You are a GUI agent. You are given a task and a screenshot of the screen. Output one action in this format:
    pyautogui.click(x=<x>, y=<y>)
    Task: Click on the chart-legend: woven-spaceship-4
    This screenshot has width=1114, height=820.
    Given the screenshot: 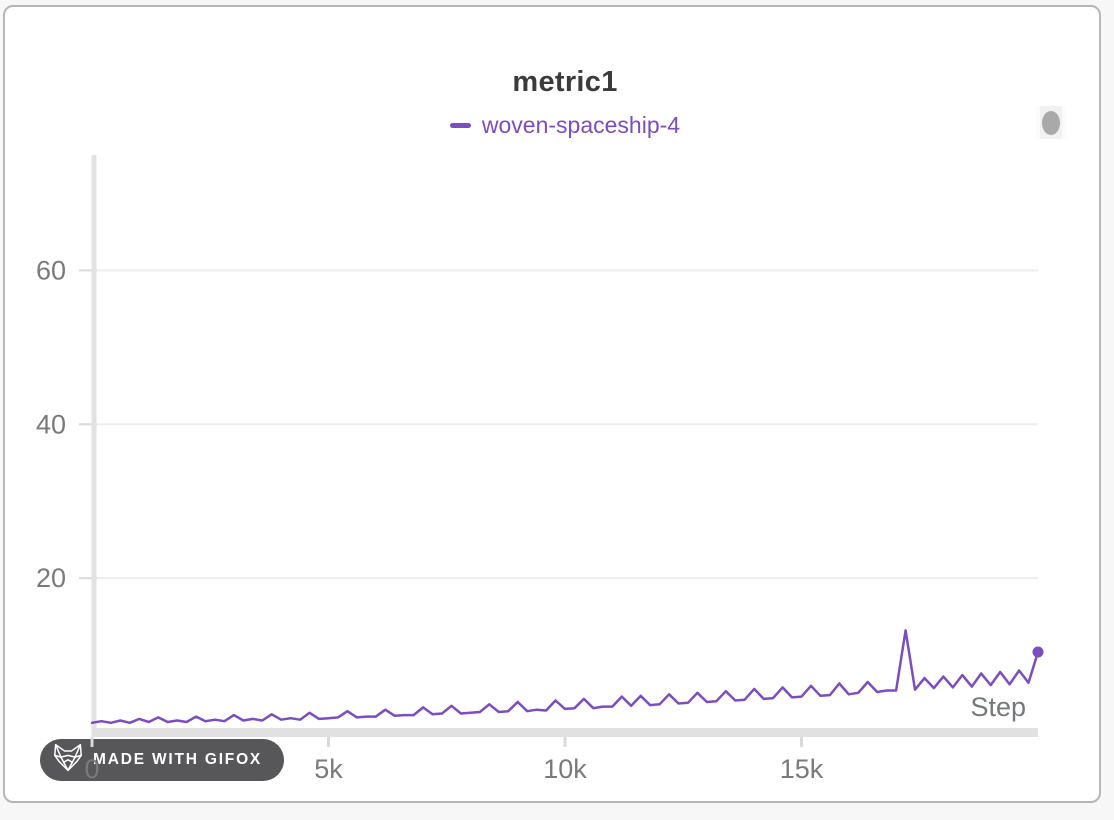 What is the action you would take?
    pyautogui.click(x=565, y=125)
    